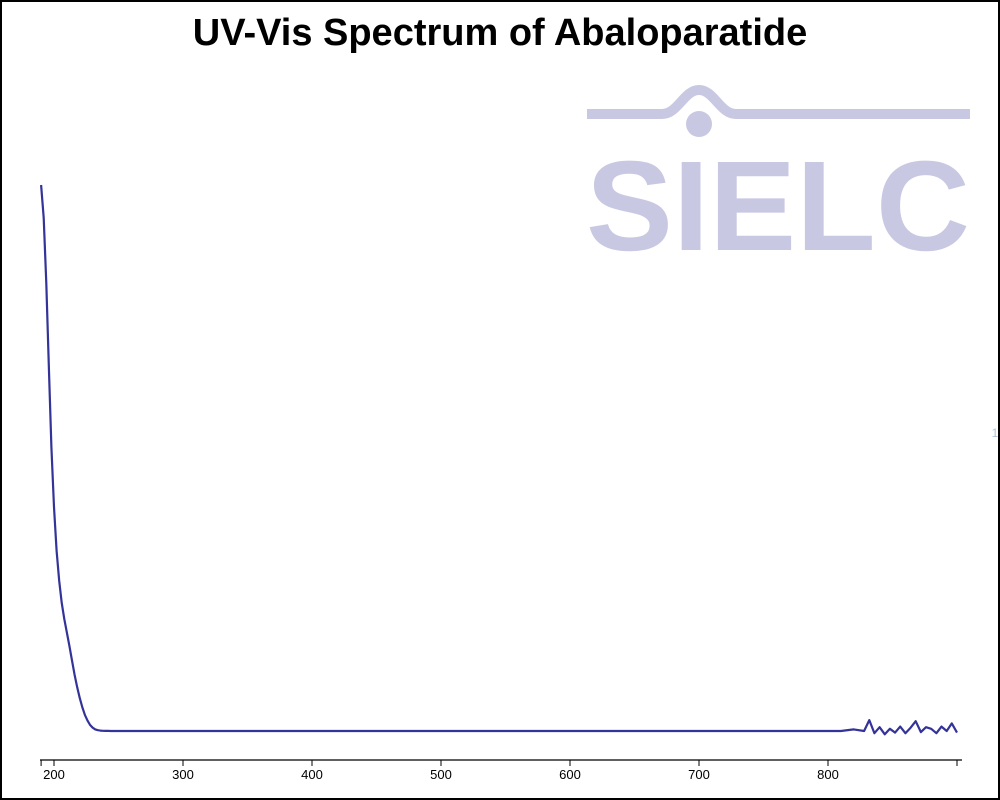 The height and width of the screenshot is (800, 1000). I want to click on x-tick-label: 400, so click(312, 774).